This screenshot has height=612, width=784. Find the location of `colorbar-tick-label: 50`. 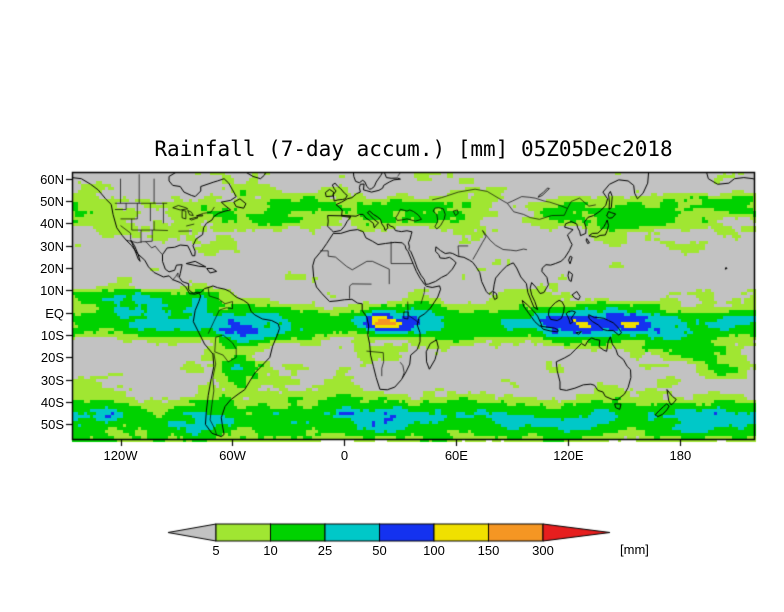

colorbar-tick-label: 50 is located at coordinates (379, 550).